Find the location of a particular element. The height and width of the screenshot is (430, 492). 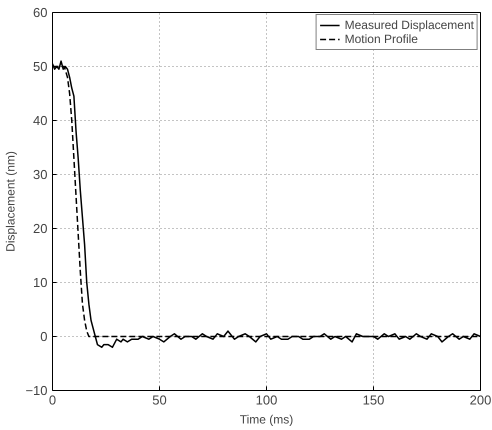

x-tick-label: 100 is located at coordinates (267, 400).